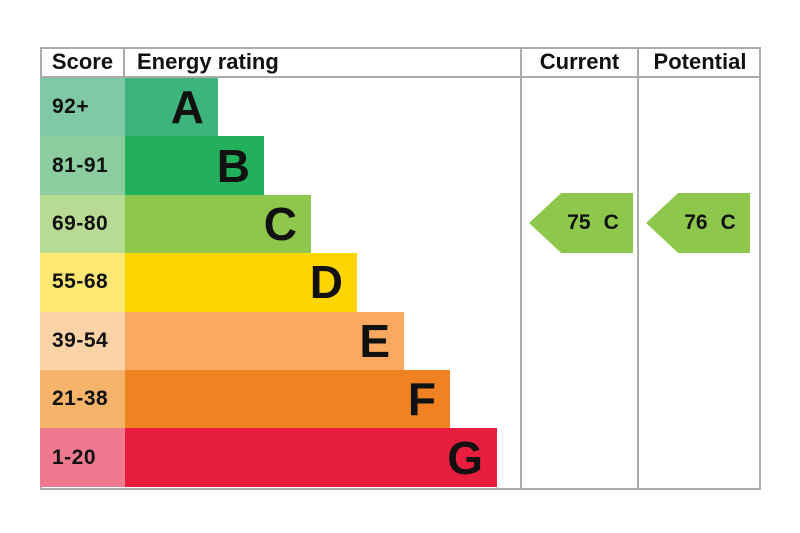 The image size is (800, 533). What do you see at coordinates (579, 61) in the screenshot?
I see `header-current: Current` at bounding box center [579, 61].